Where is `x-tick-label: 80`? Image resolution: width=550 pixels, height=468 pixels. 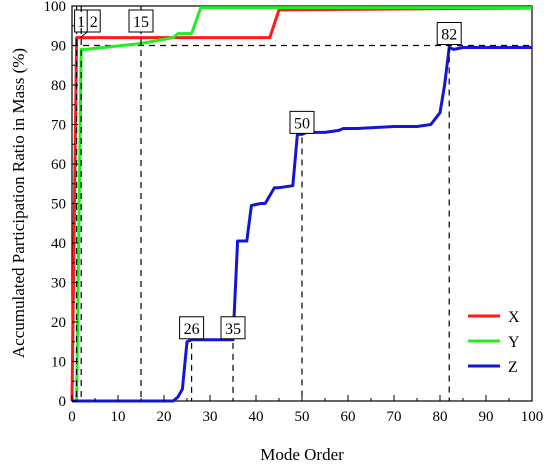
x-tick-label: 80 is located at coordinates (440, 417).